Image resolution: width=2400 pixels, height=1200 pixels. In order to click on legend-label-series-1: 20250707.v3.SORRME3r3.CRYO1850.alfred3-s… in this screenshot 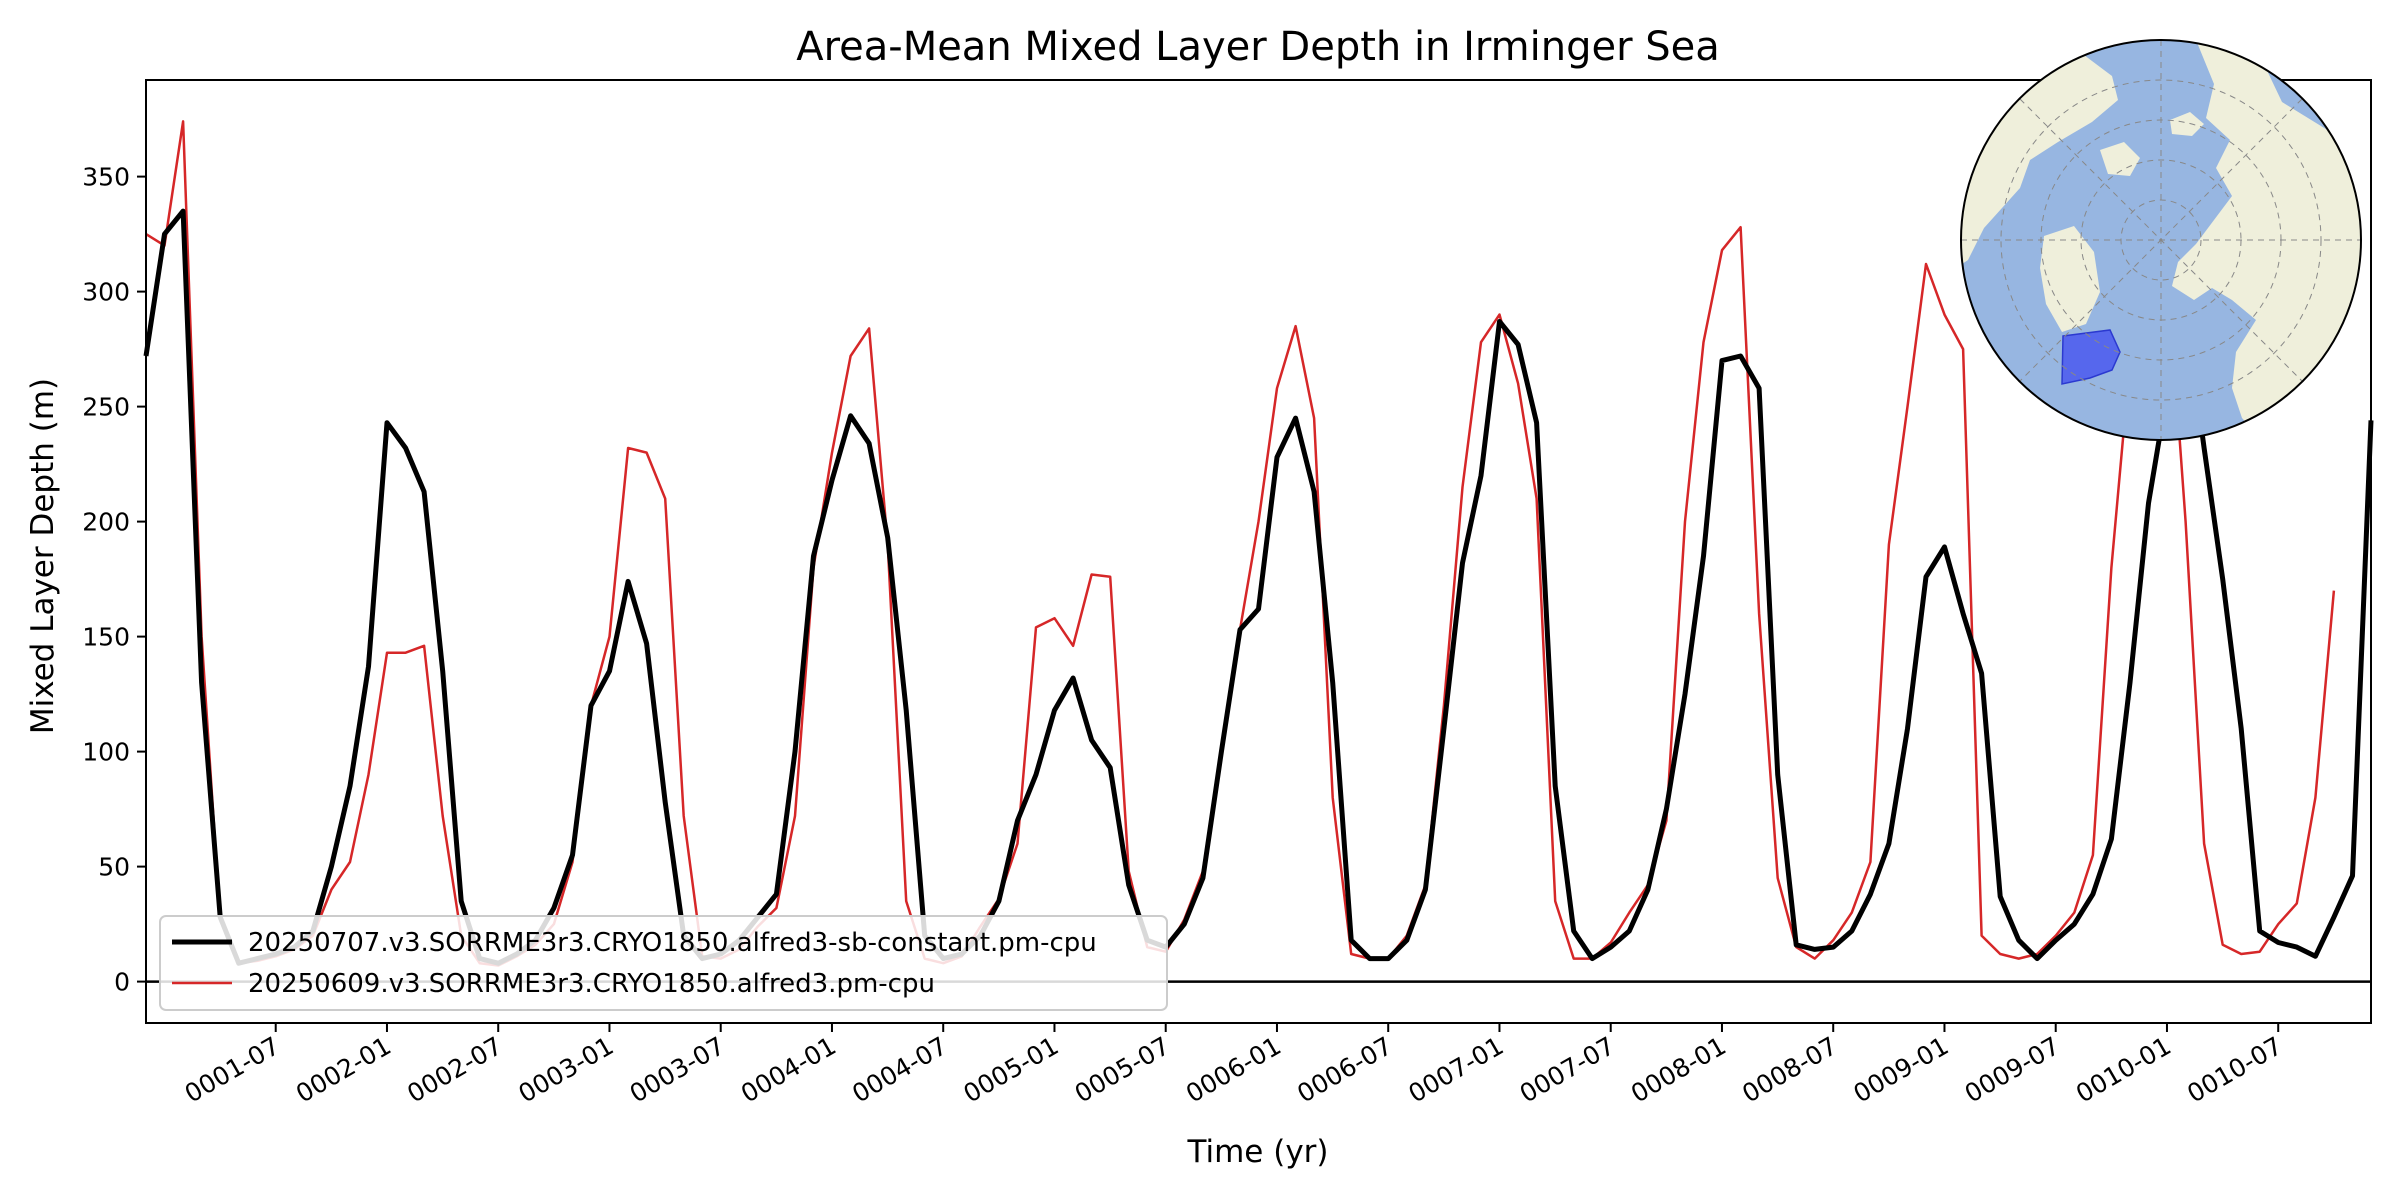, I will do `click(672, 943)`.